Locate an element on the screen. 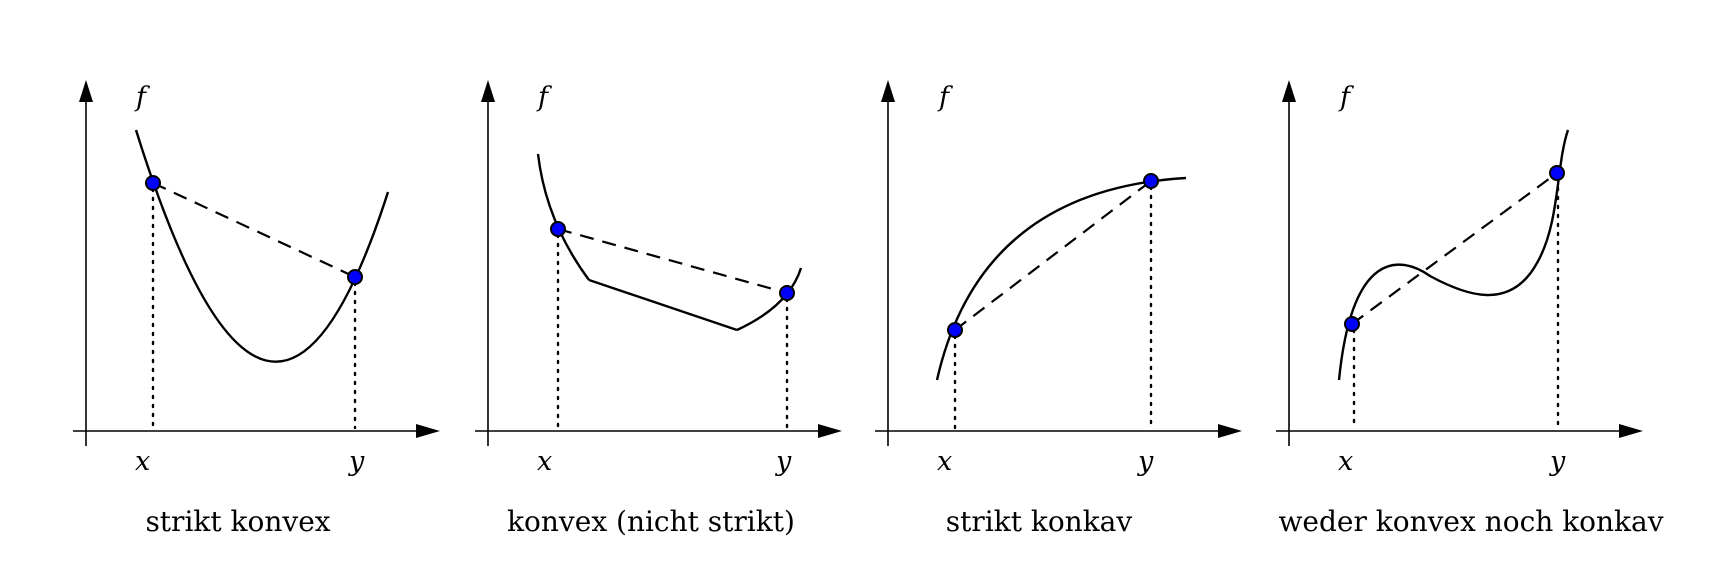 The image size is (1722, 566). function-curve-left is located at coordinates (563, 217).